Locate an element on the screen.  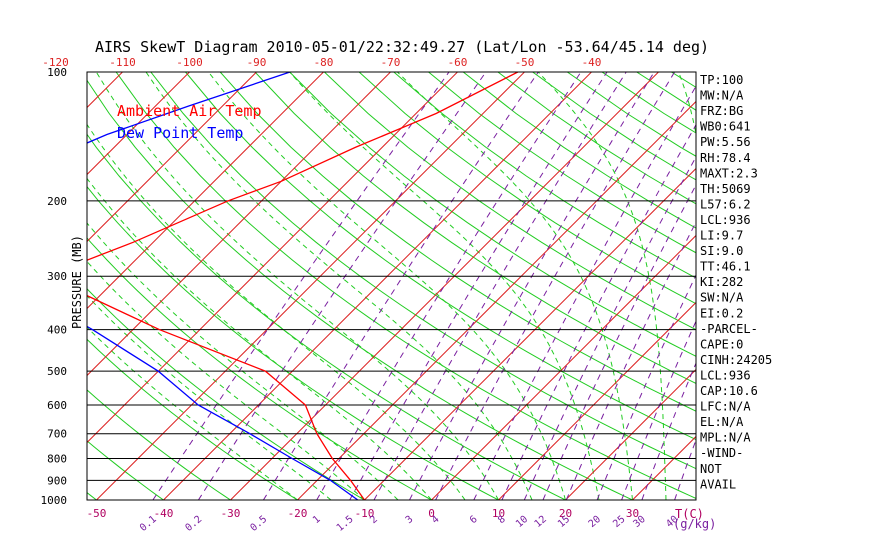
side-panel-stat: KI:282 is located at coordinates (721, 282).